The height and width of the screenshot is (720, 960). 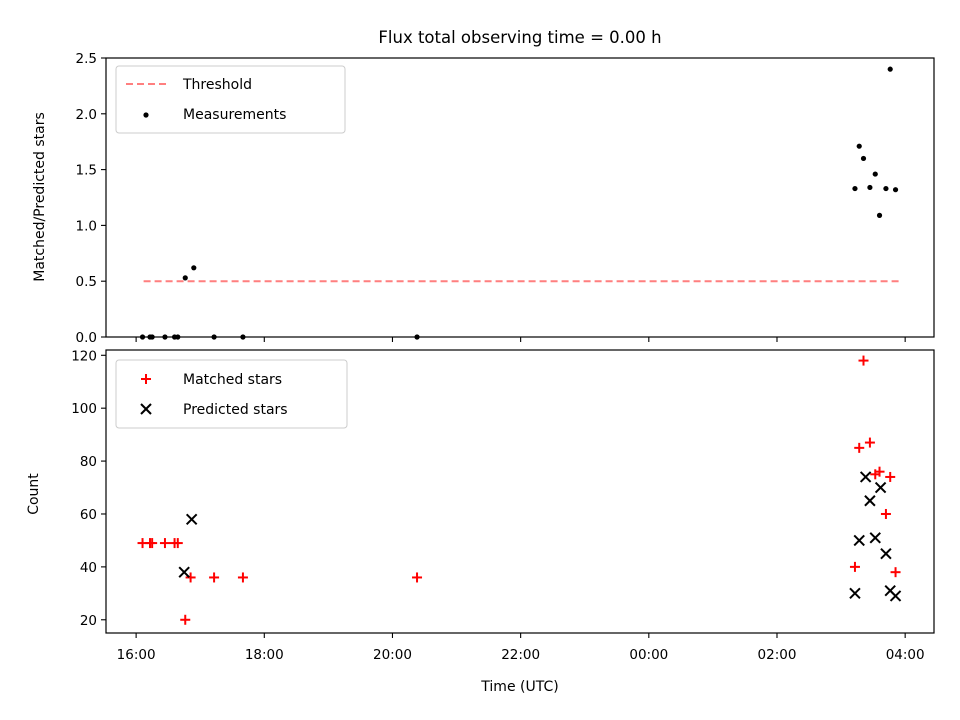 What do you see at coordinates (232, 380) in the screenshot?
I see `legend-matched-label: Matched stars` at bounding box center [232, 380].